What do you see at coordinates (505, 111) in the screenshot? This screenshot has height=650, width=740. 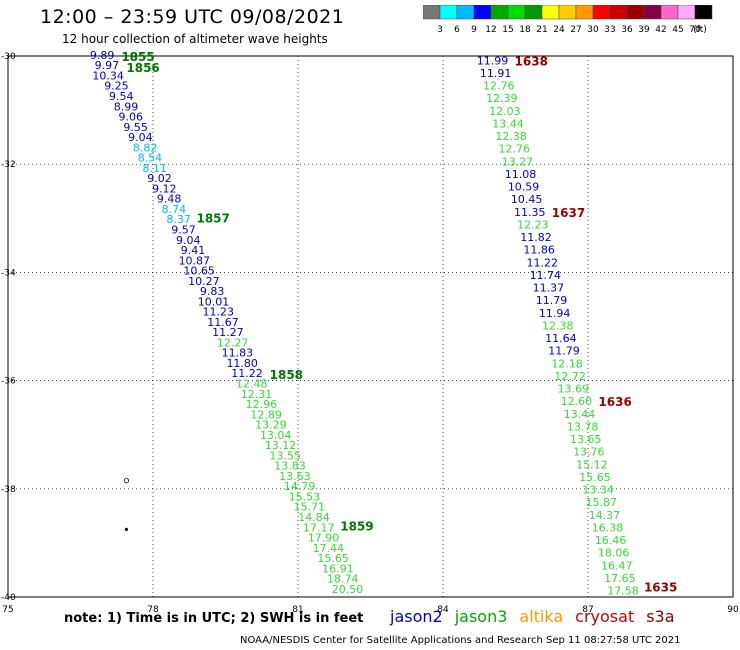 I see `wave-height-label: 12.03` at bounding box center [505, 111].